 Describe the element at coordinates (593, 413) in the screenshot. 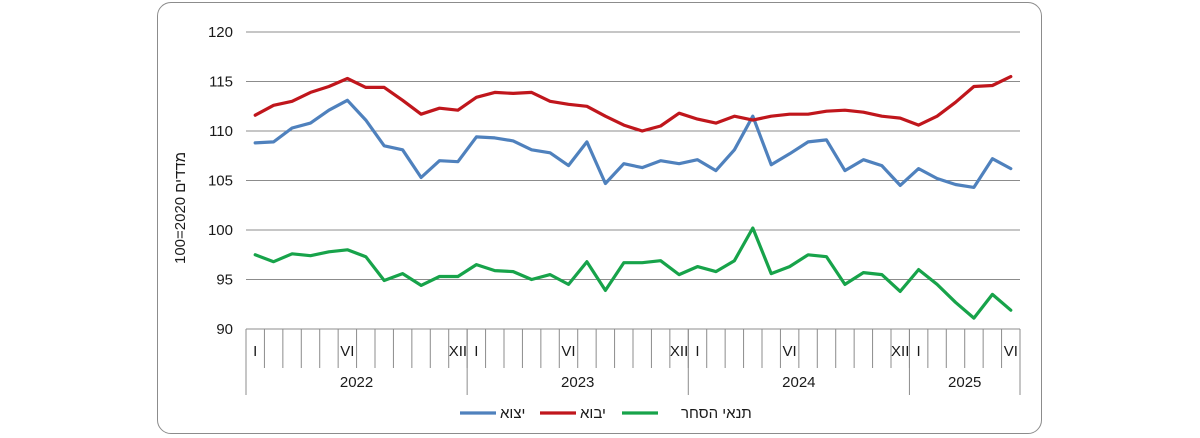

I see `legend-label: יבוא` at that location.